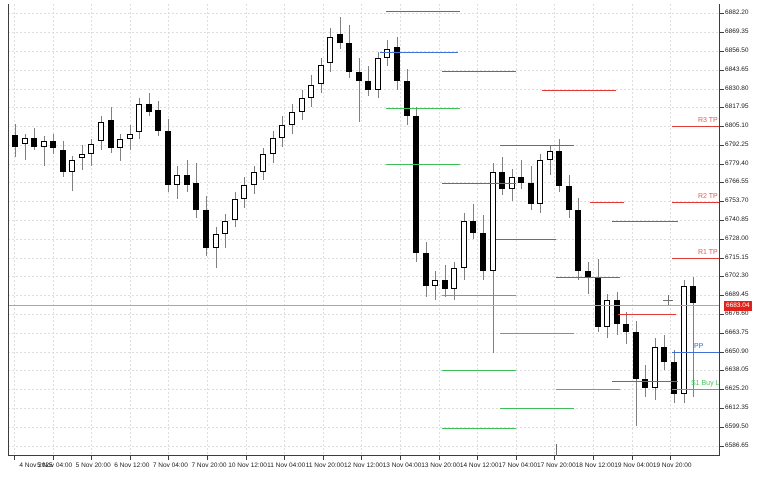 This screenshot has height=480, width=768. Describe the element at coordinates (440, 465) in the screenshot. I see `time-tick-label: 13 Nov 20:00` at that location.